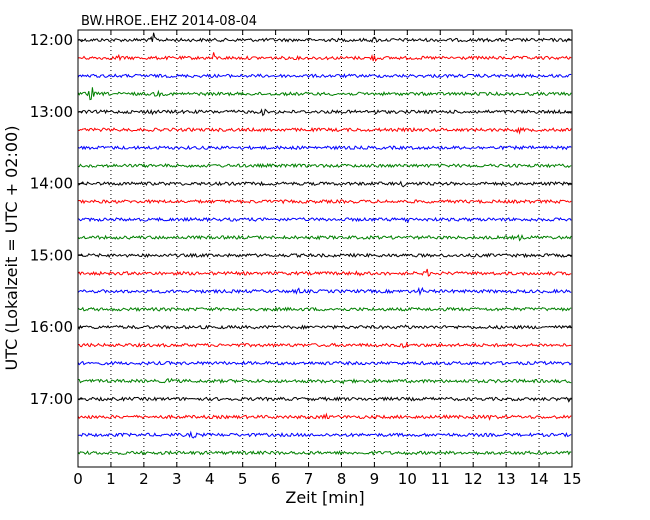  What do you see at coordinates (440, 479) in the screenshot?
I see `x-tick-label: 11` at bounding box center [440, 479].